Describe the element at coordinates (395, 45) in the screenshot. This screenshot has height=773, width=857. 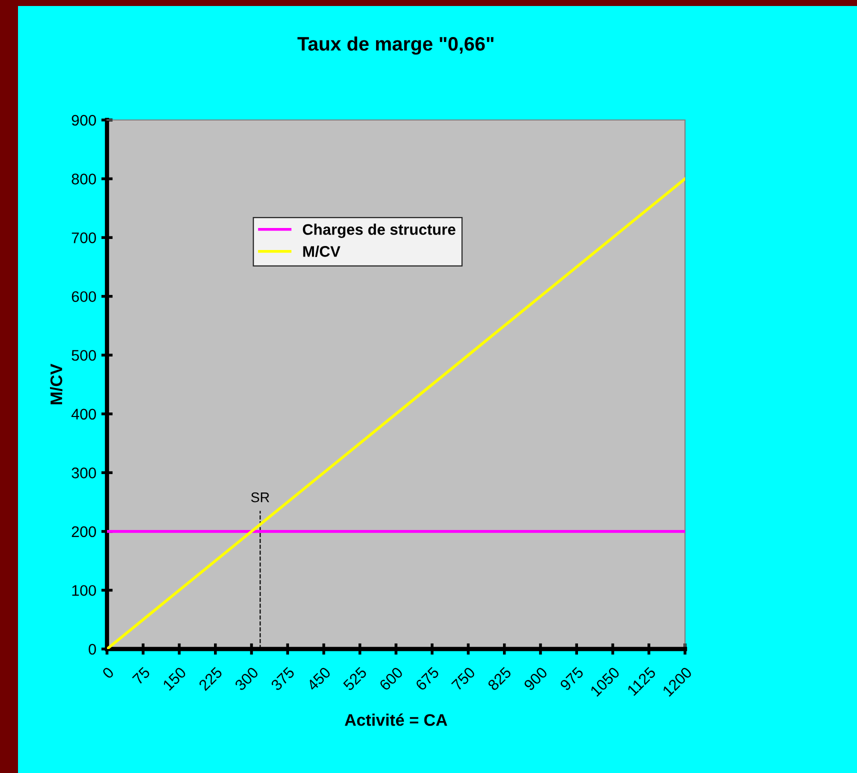
I see `chart-title: Taux de marge "0,66"` at that location.